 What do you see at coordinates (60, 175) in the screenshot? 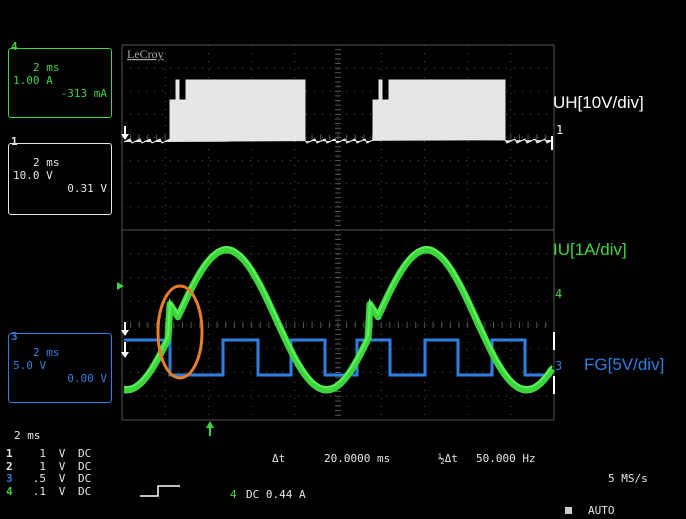
I see `channel-1-box: 1 2 ms 10.0 V 0.31 V` at bounding box center [60, 175].